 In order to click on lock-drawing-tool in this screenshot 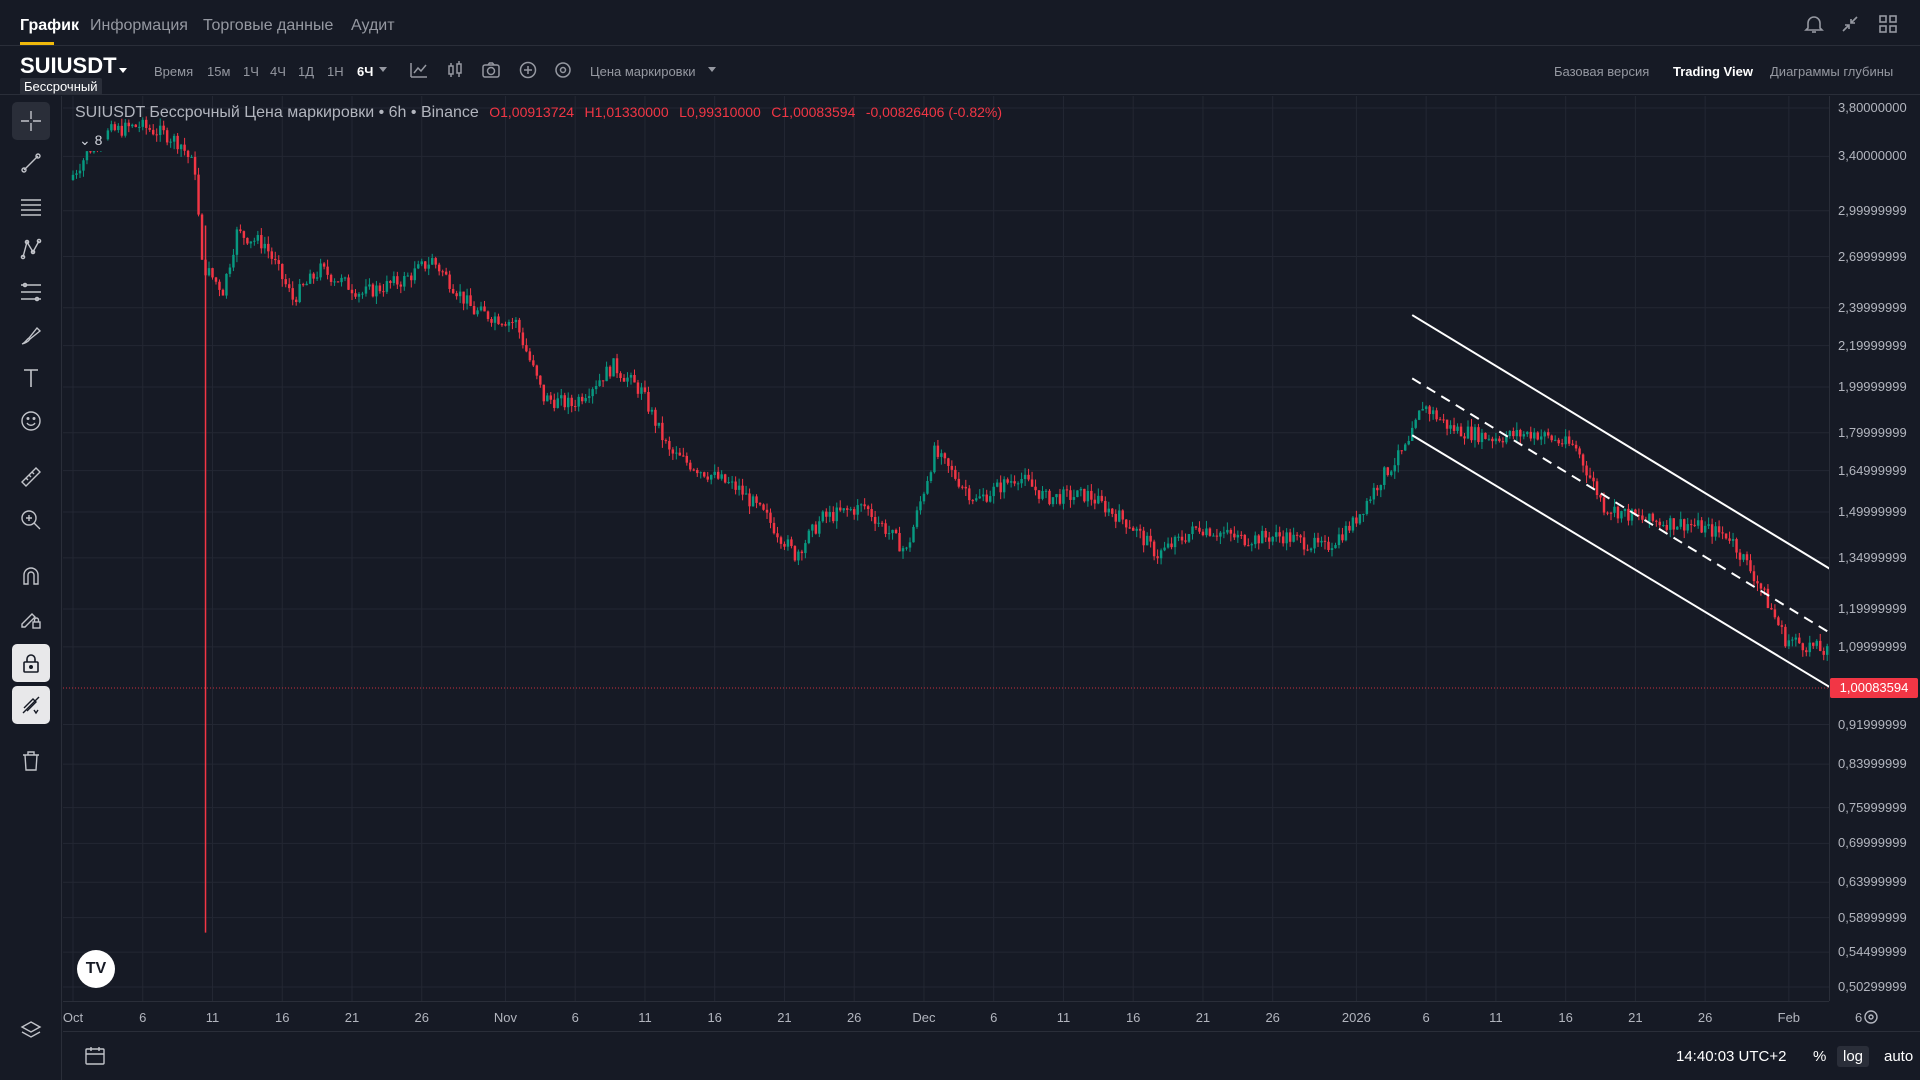, I will do `click(31, 619)`.